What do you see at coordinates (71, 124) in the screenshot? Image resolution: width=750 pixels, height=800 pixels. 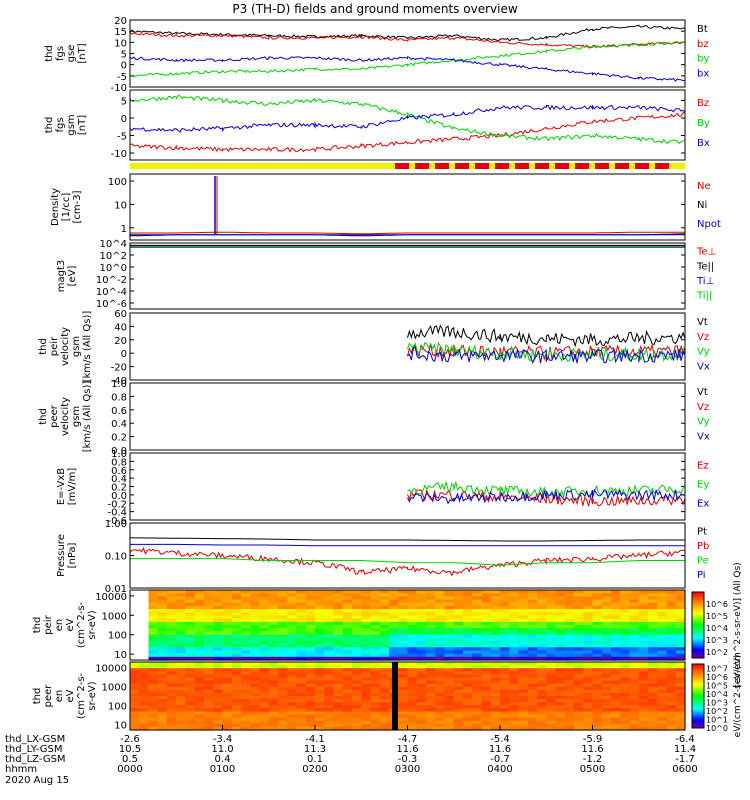 I see `y-axis-label-line: gsm` at bounding box center [71, 124].